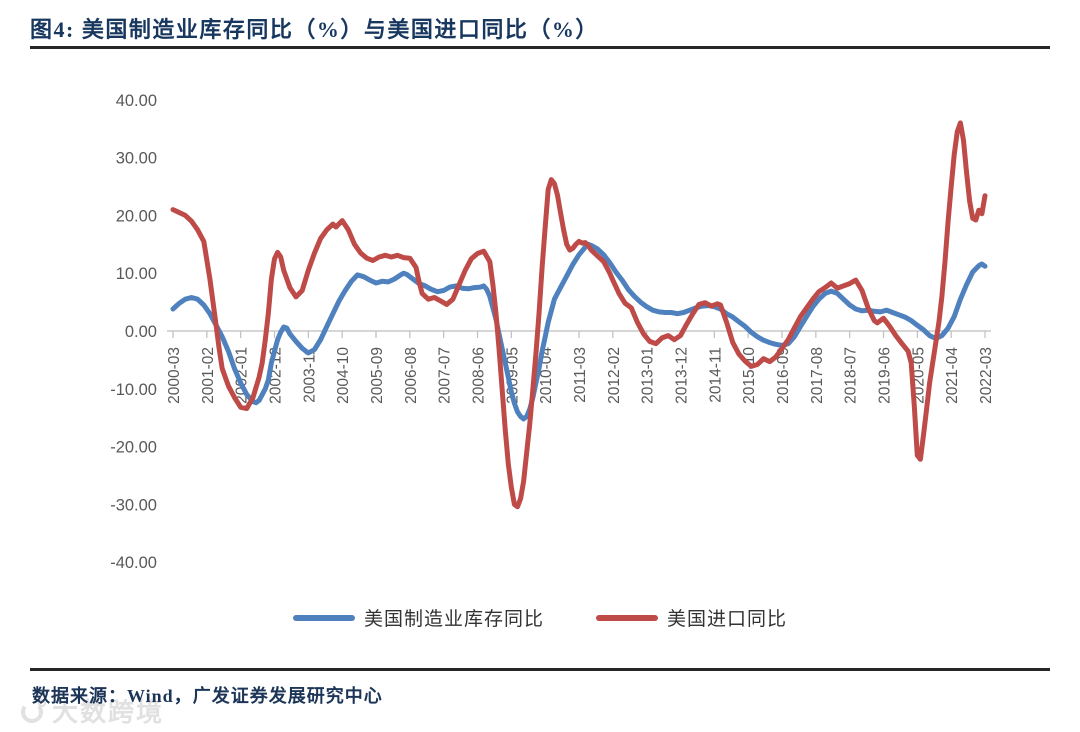 This screenshot has width=1080, height=732. What do you see at coordinates (33, 710) in the screenshot?
I see `watermark-logo-icon` at bounding box center [33, 710].